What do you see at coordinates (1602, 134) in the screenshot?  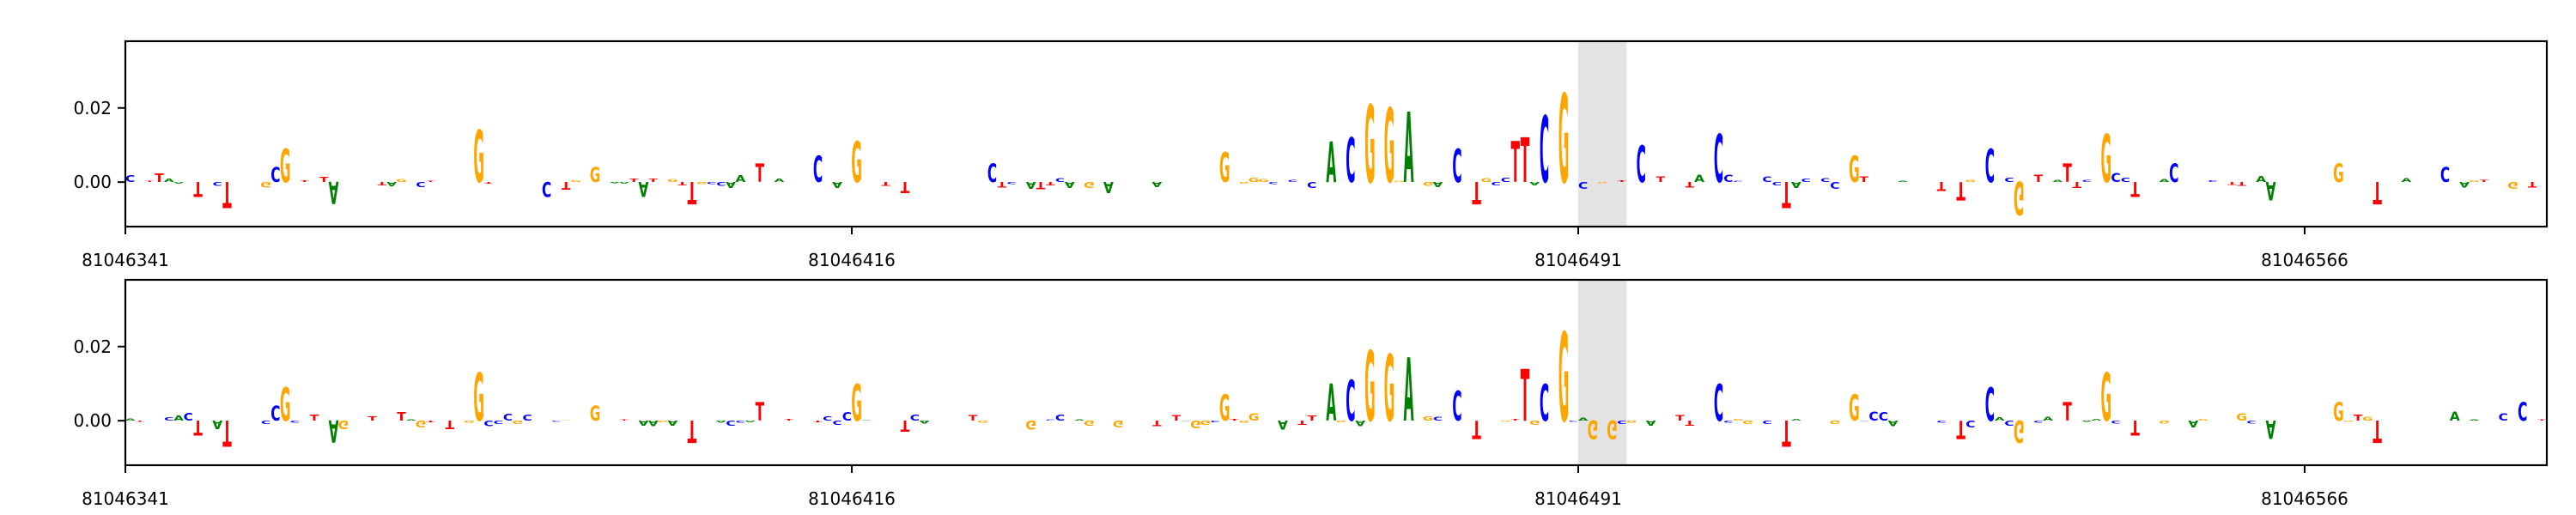 I see `highlight-region` at bounding box center [1602, 134].